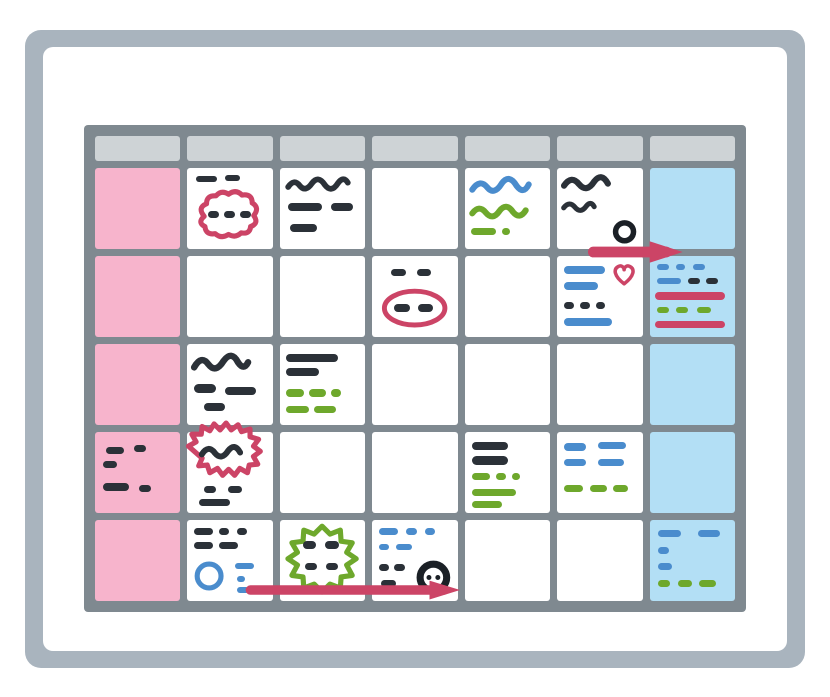 The height and width of the screenshot is (697, 830). What do you see at coordinates (600, 296) in the screenshot?
I see `cell-r2c6` at bounding box center [600, 296].